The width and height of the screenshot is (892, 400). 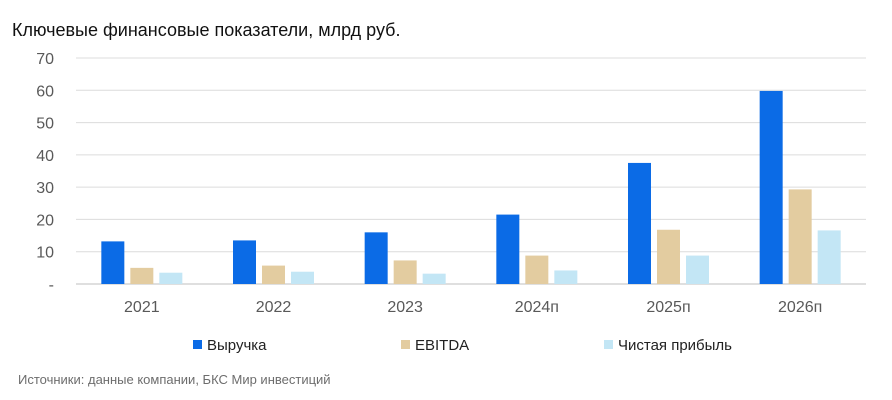 What do you see at coordinates (473, 307) in the screenshot?
I see `x-axis-categories: 2021 2022 2023 2024п 2025п 2026п` at bounding box center [473, 307].